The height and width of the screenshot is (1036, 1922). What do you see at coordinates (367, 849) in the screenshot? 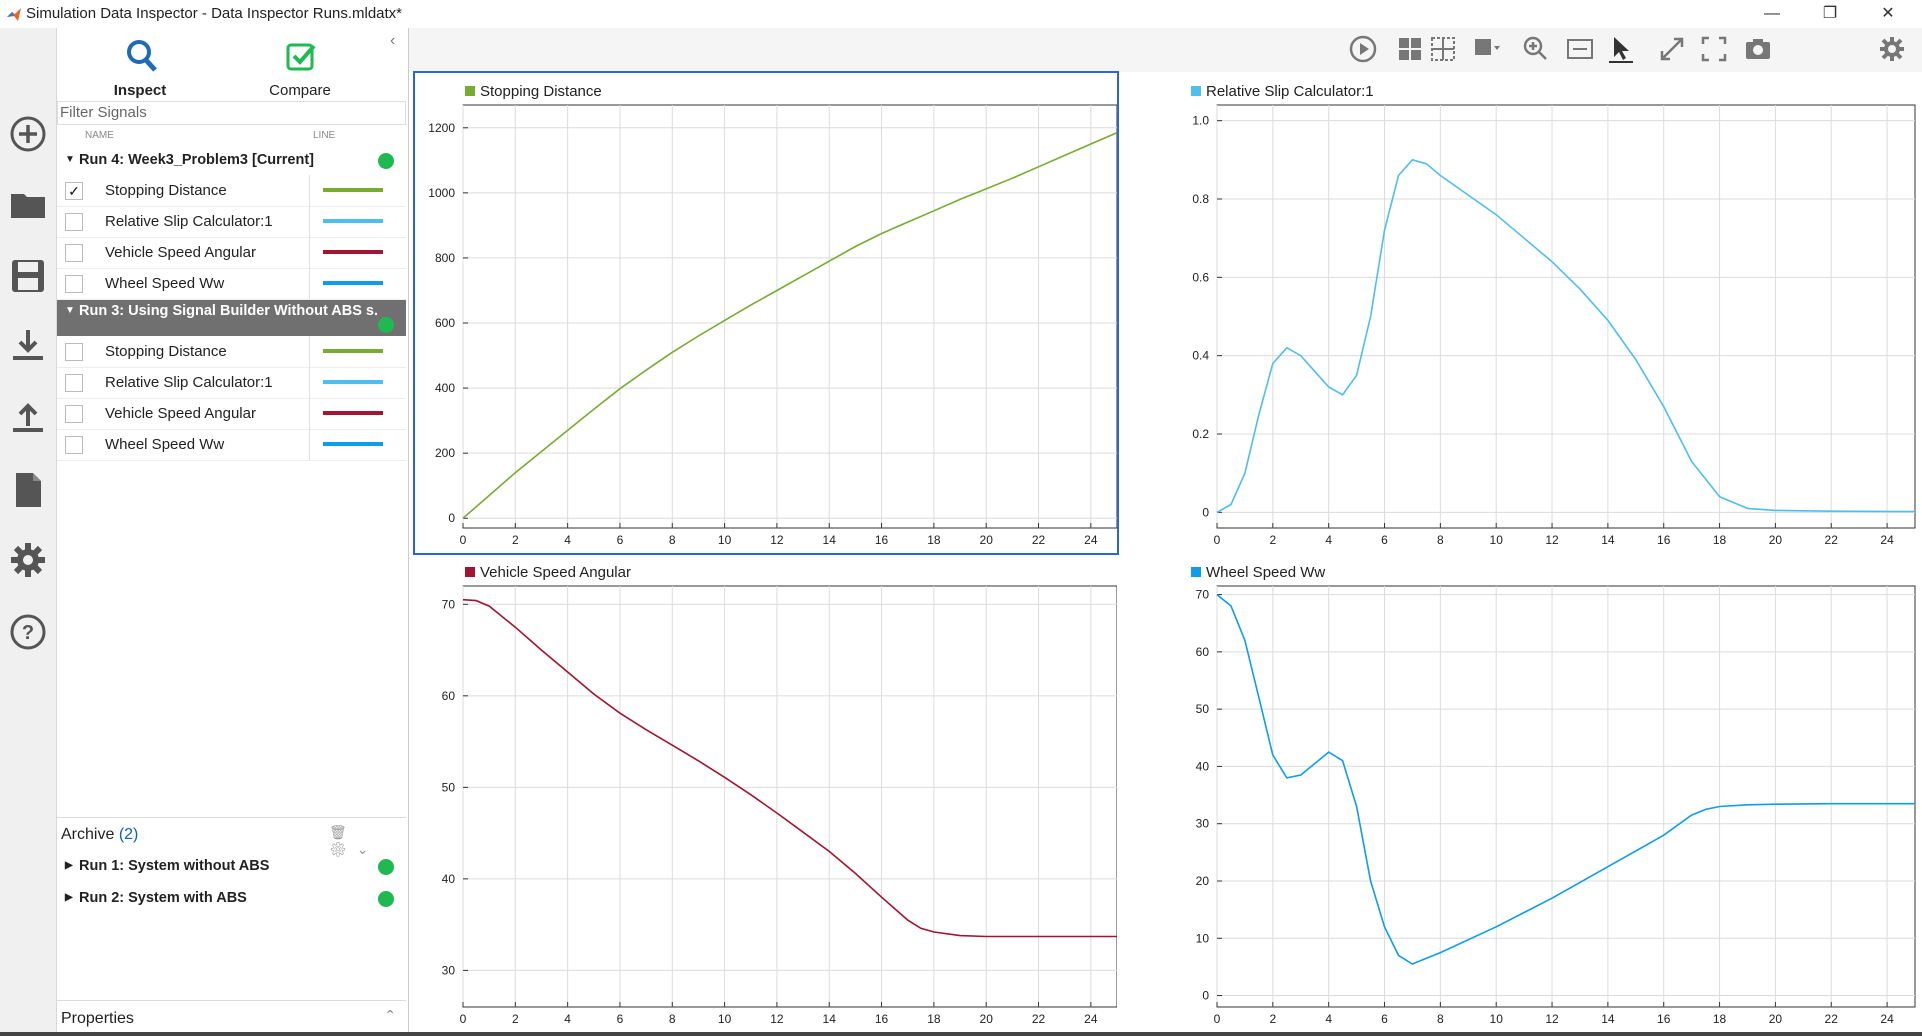
I see `archive-chevron-down-icon: ⌄` at bounding box center [367, 849].